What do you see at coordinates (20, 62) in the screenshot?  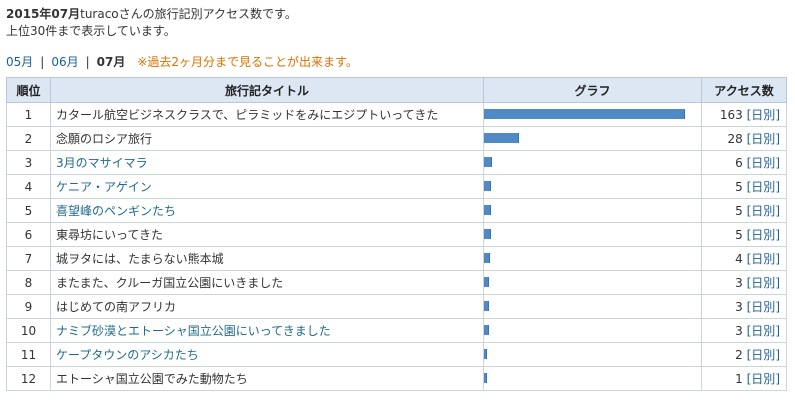 I see `month-link-05: 05月` at bounding box center [20, 62].